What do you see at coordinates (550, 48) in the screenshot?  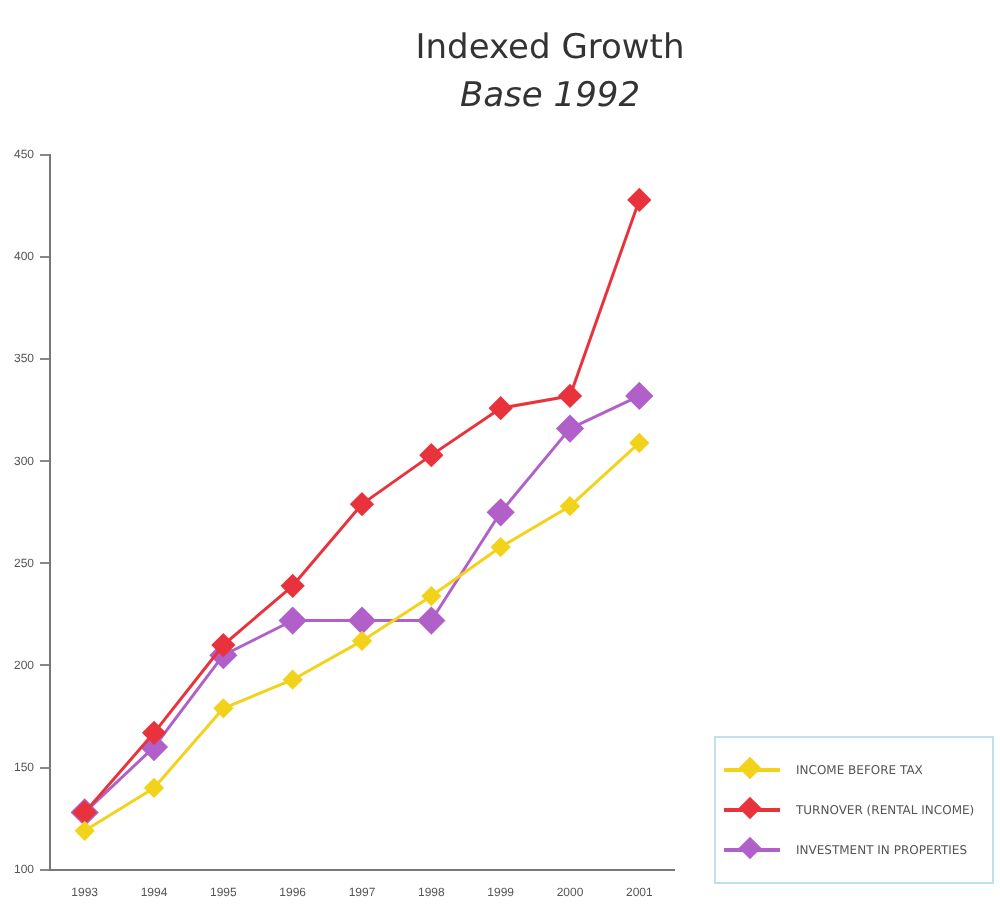 I see `chart-title: Indexed Growth` at bounding box center [550, 48].